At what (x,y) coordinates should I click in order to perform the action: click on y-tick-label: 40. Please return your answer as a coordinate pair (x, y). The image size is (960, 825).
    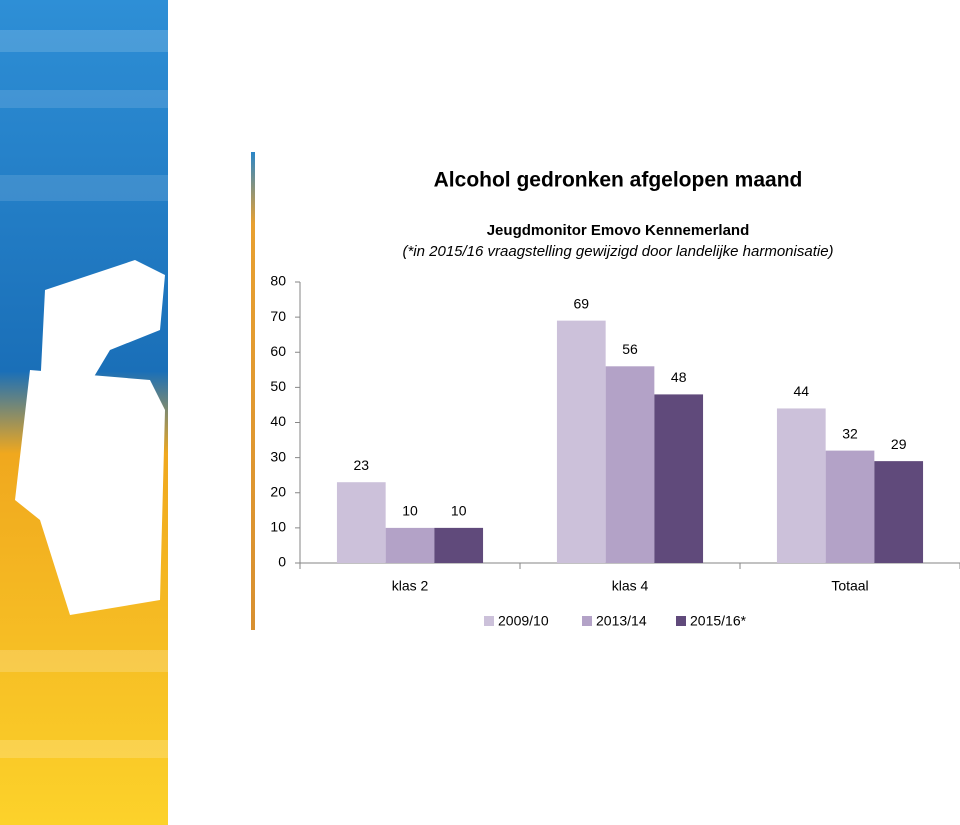
    Looking at the image, I should click on (278, 421).